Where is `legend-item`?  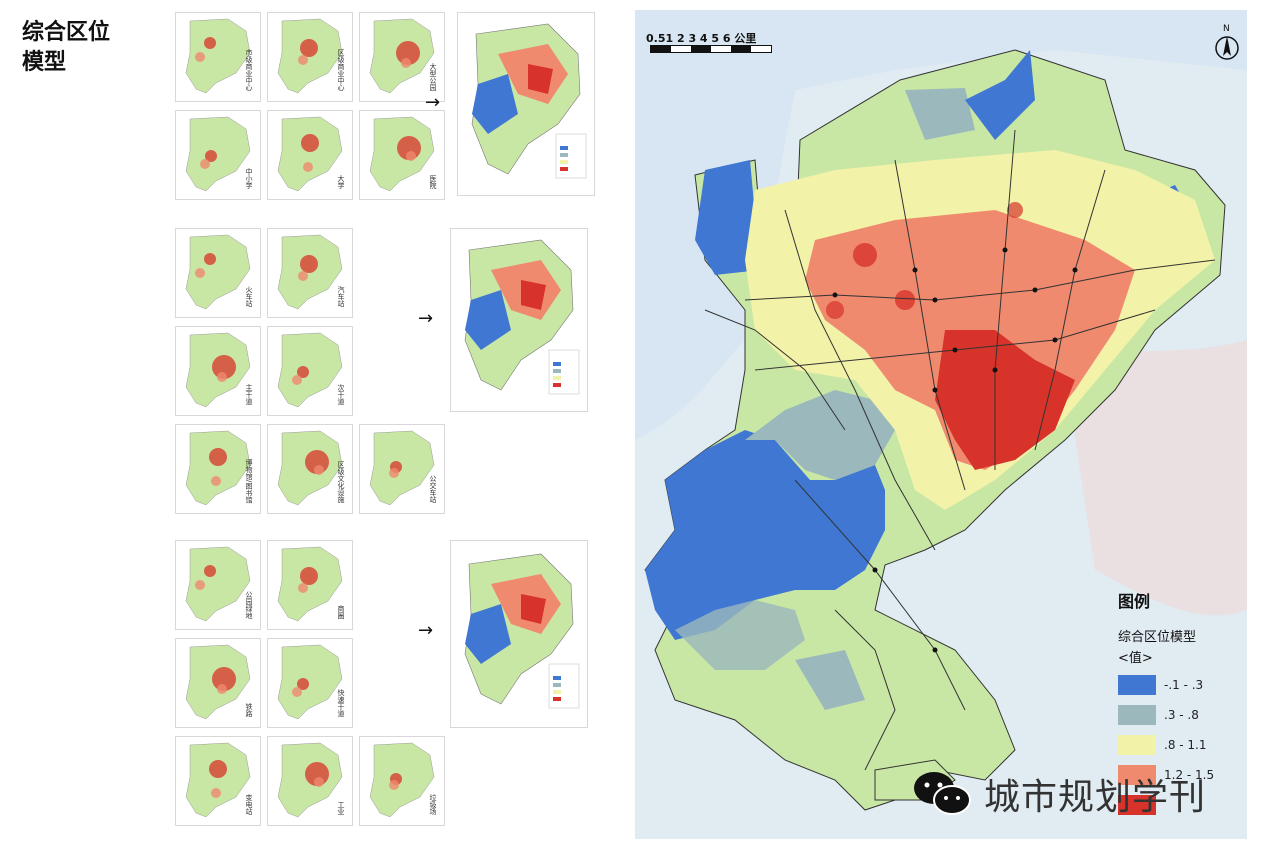
legend-item is located at coordinates (1183, 805).